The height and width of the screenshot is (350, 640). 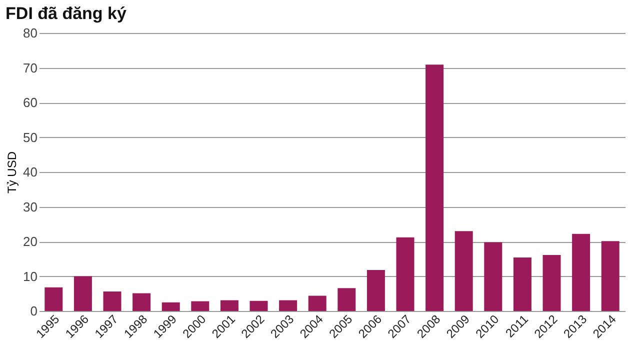 I want to click on y-tick-label: 60, so click(x=30, y=102).